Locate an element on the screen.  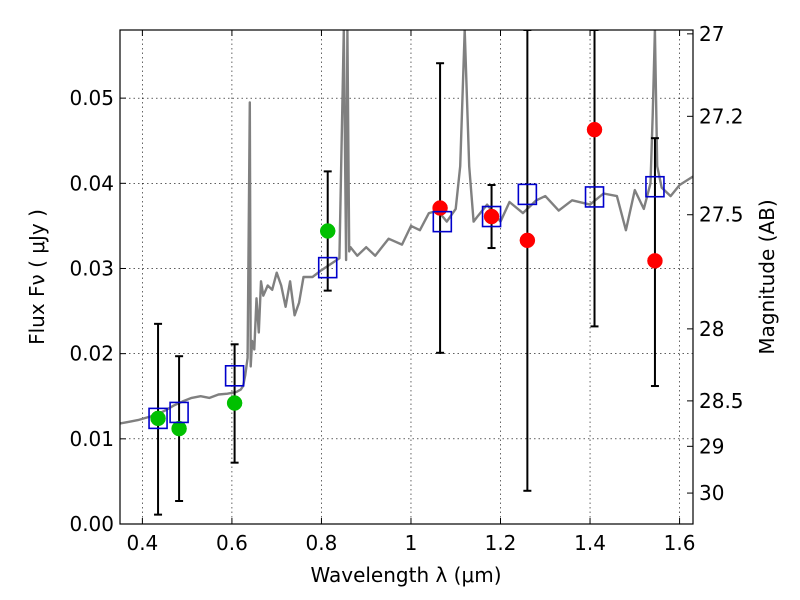
x-tick-label: 0.6 is located at coordinates (232, 543).